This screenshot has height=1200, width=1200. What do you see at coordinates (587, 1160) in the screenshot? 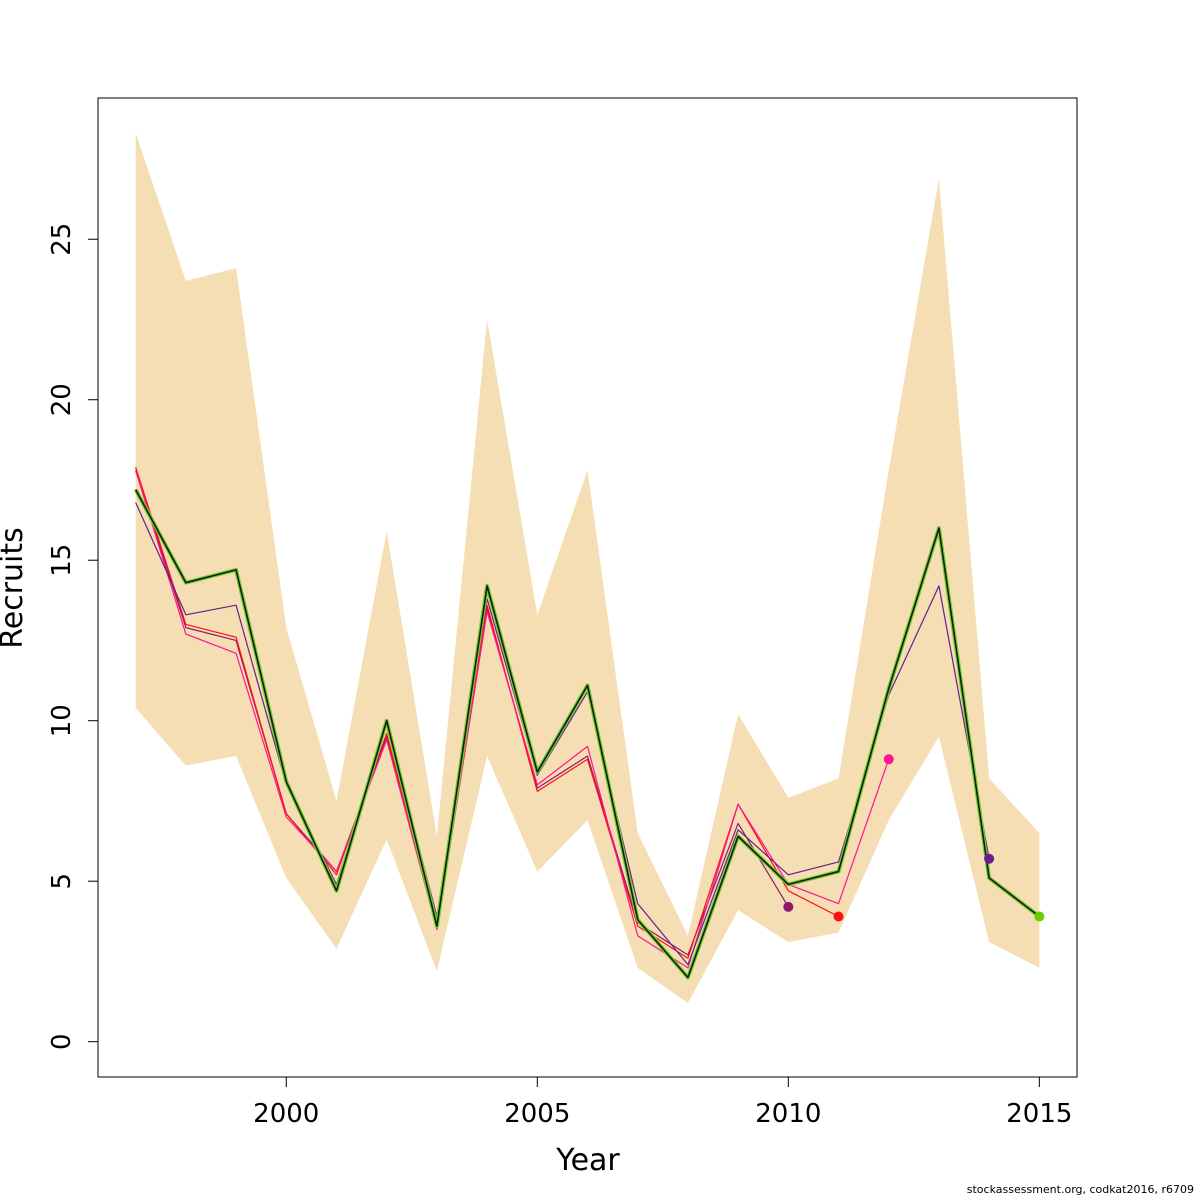
I see `x-axis-title: Year` at bounding box center [587, 1160].